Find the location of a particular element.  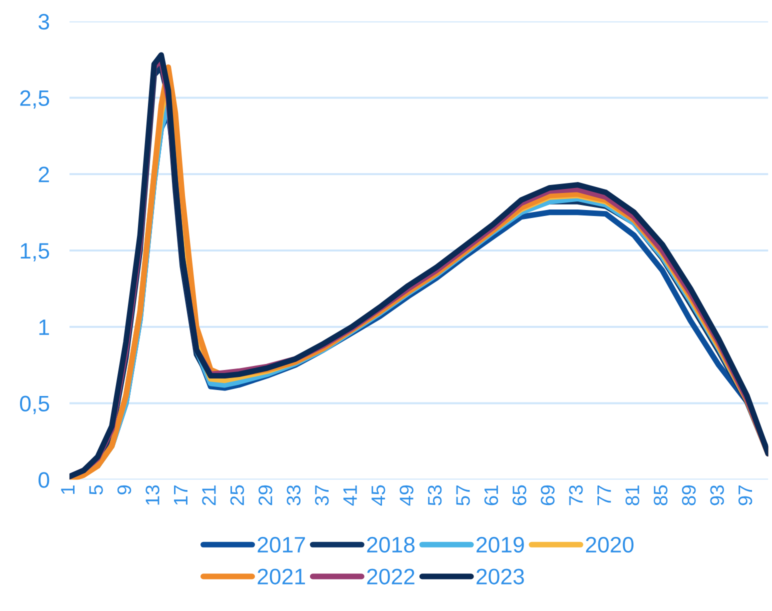

x-tick-label: 93 is located at coordinates (717, 495).